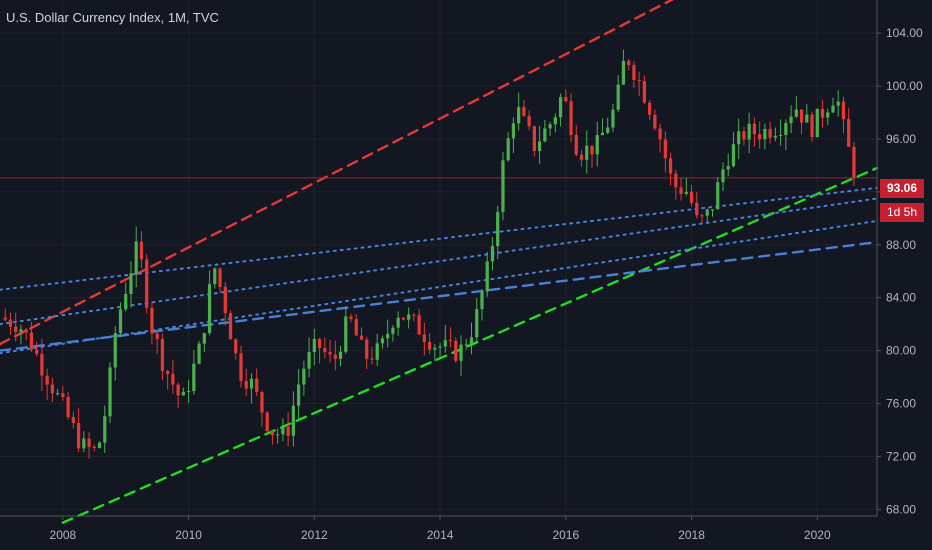  I want to click on y-tick-label: 72.00, so click(901, 456).